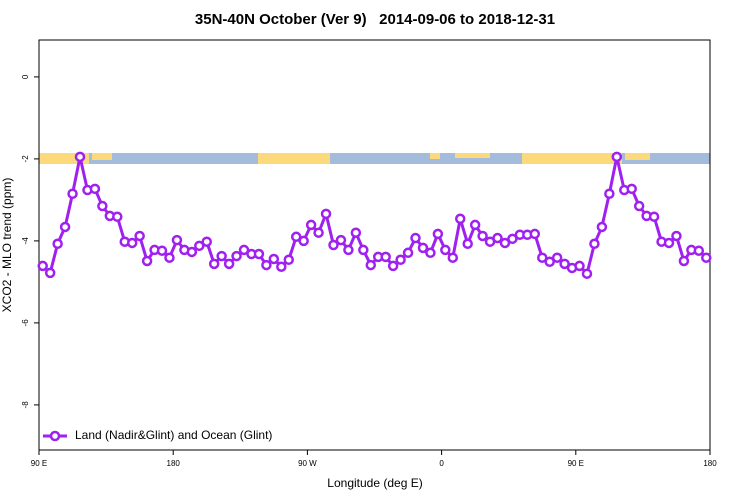 The image size is (750, 500). I want to click on ocean-band, so click(374, 158).